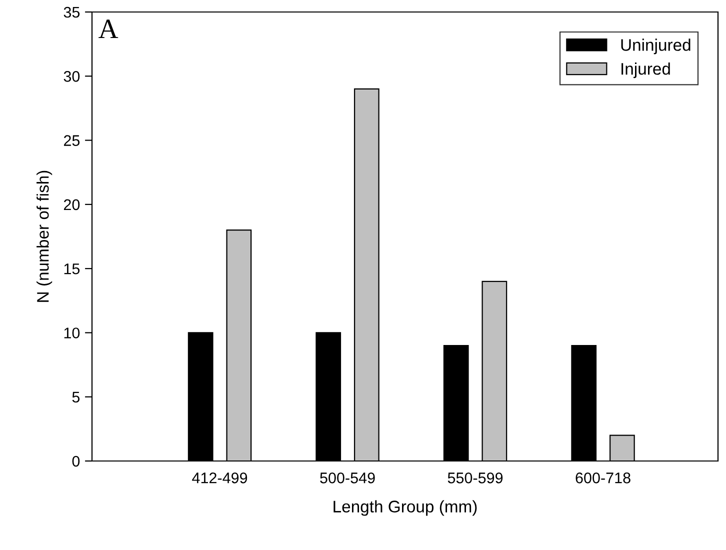 The height and width of the screenshot is (550, 726). What do you see at coordinates (72, 204) in the screenshot?
I see `y-tick-label: 20` at bounding box center [72, 204].